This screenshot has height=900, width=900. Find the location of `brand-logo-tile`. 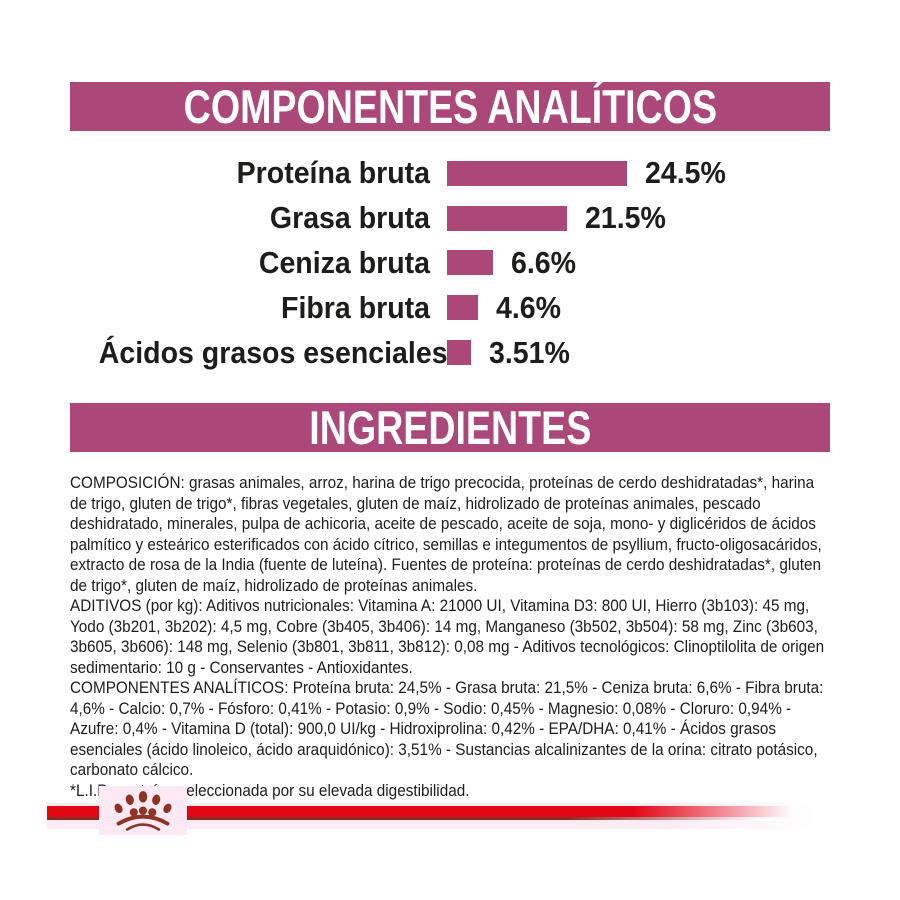

brand-logo-tile is located at coordinates (143, 810).